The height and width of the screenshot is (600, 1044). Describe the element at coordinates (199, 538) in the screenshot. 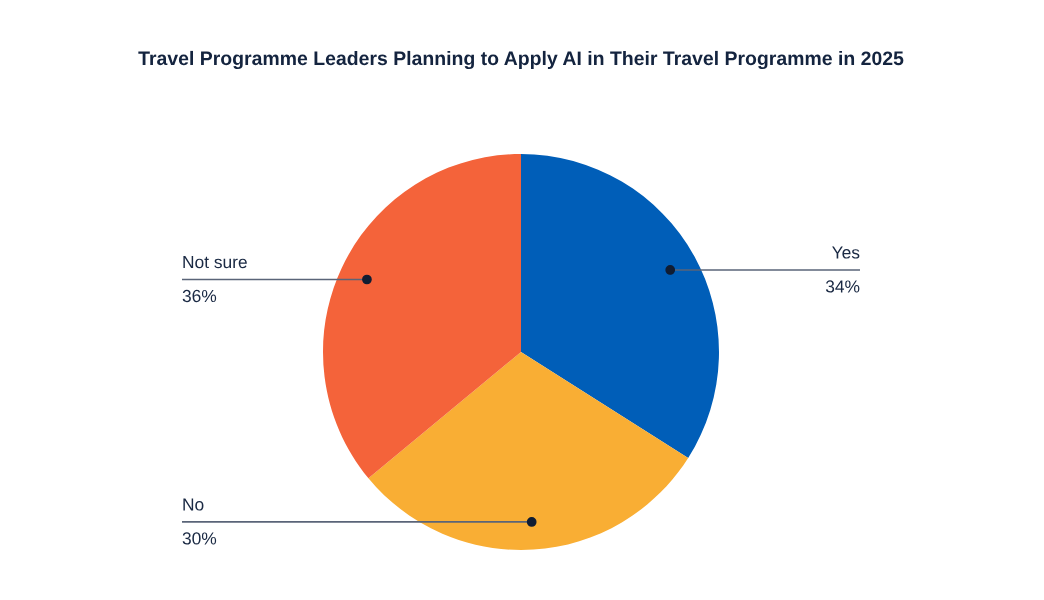

I see `data-label: 30%` at that location.